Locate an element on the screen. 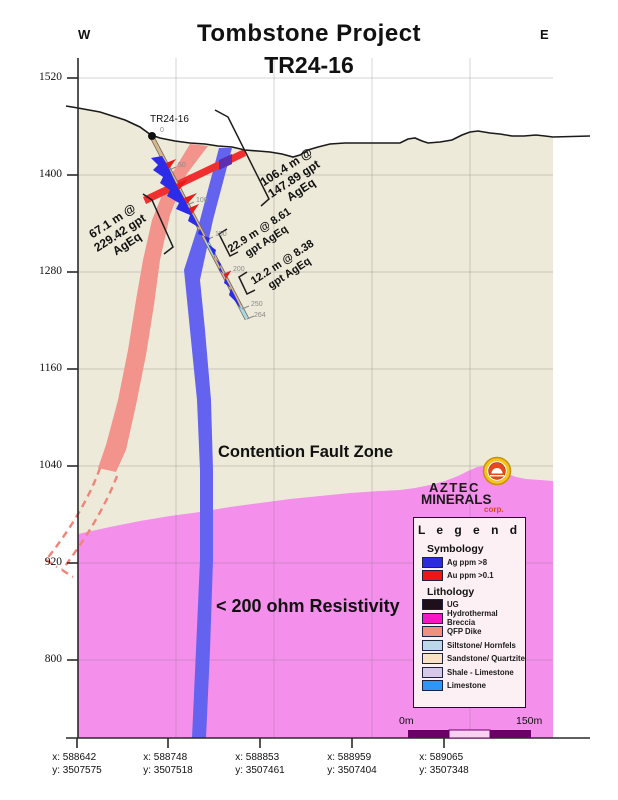  east-label: E is located at coordinates (544, 34).